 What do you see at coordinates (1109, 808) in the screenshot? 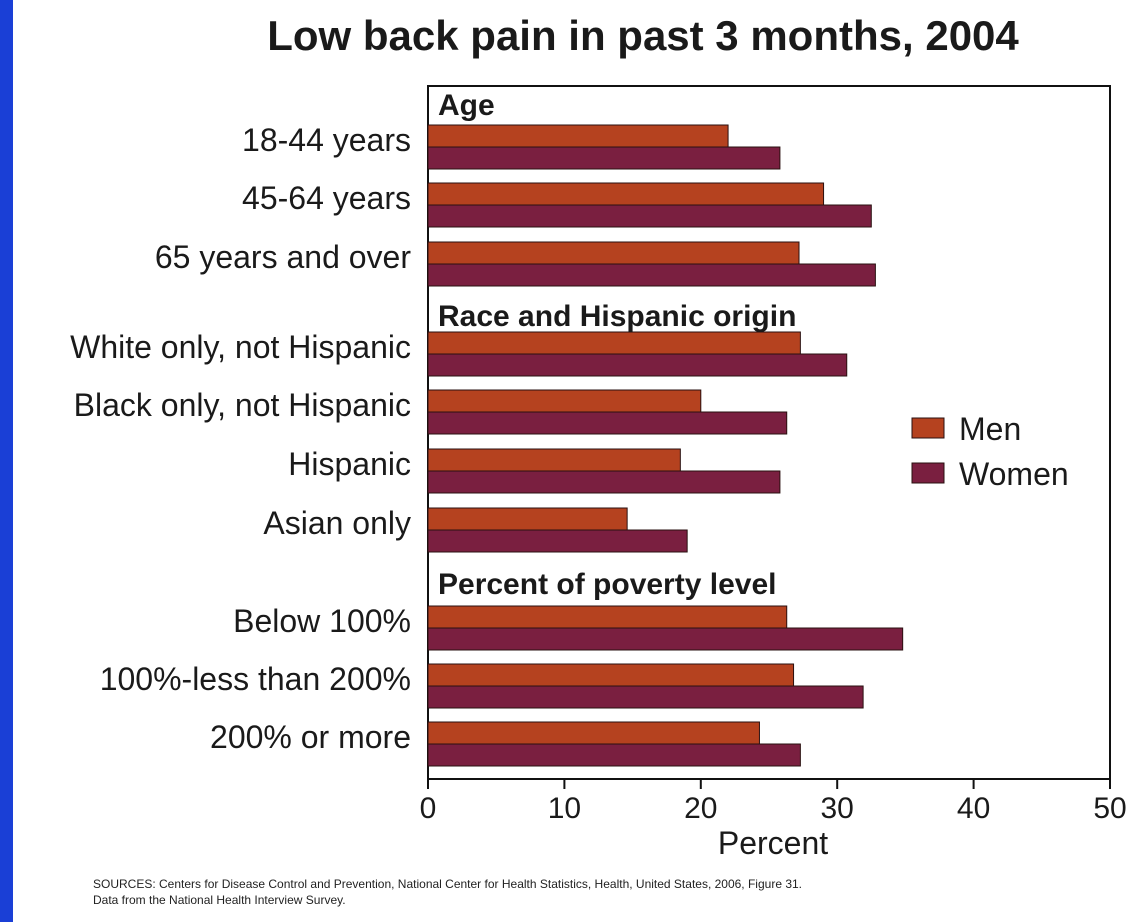
I see `x-tick-label: 50` at bounding box center [1109, 808].